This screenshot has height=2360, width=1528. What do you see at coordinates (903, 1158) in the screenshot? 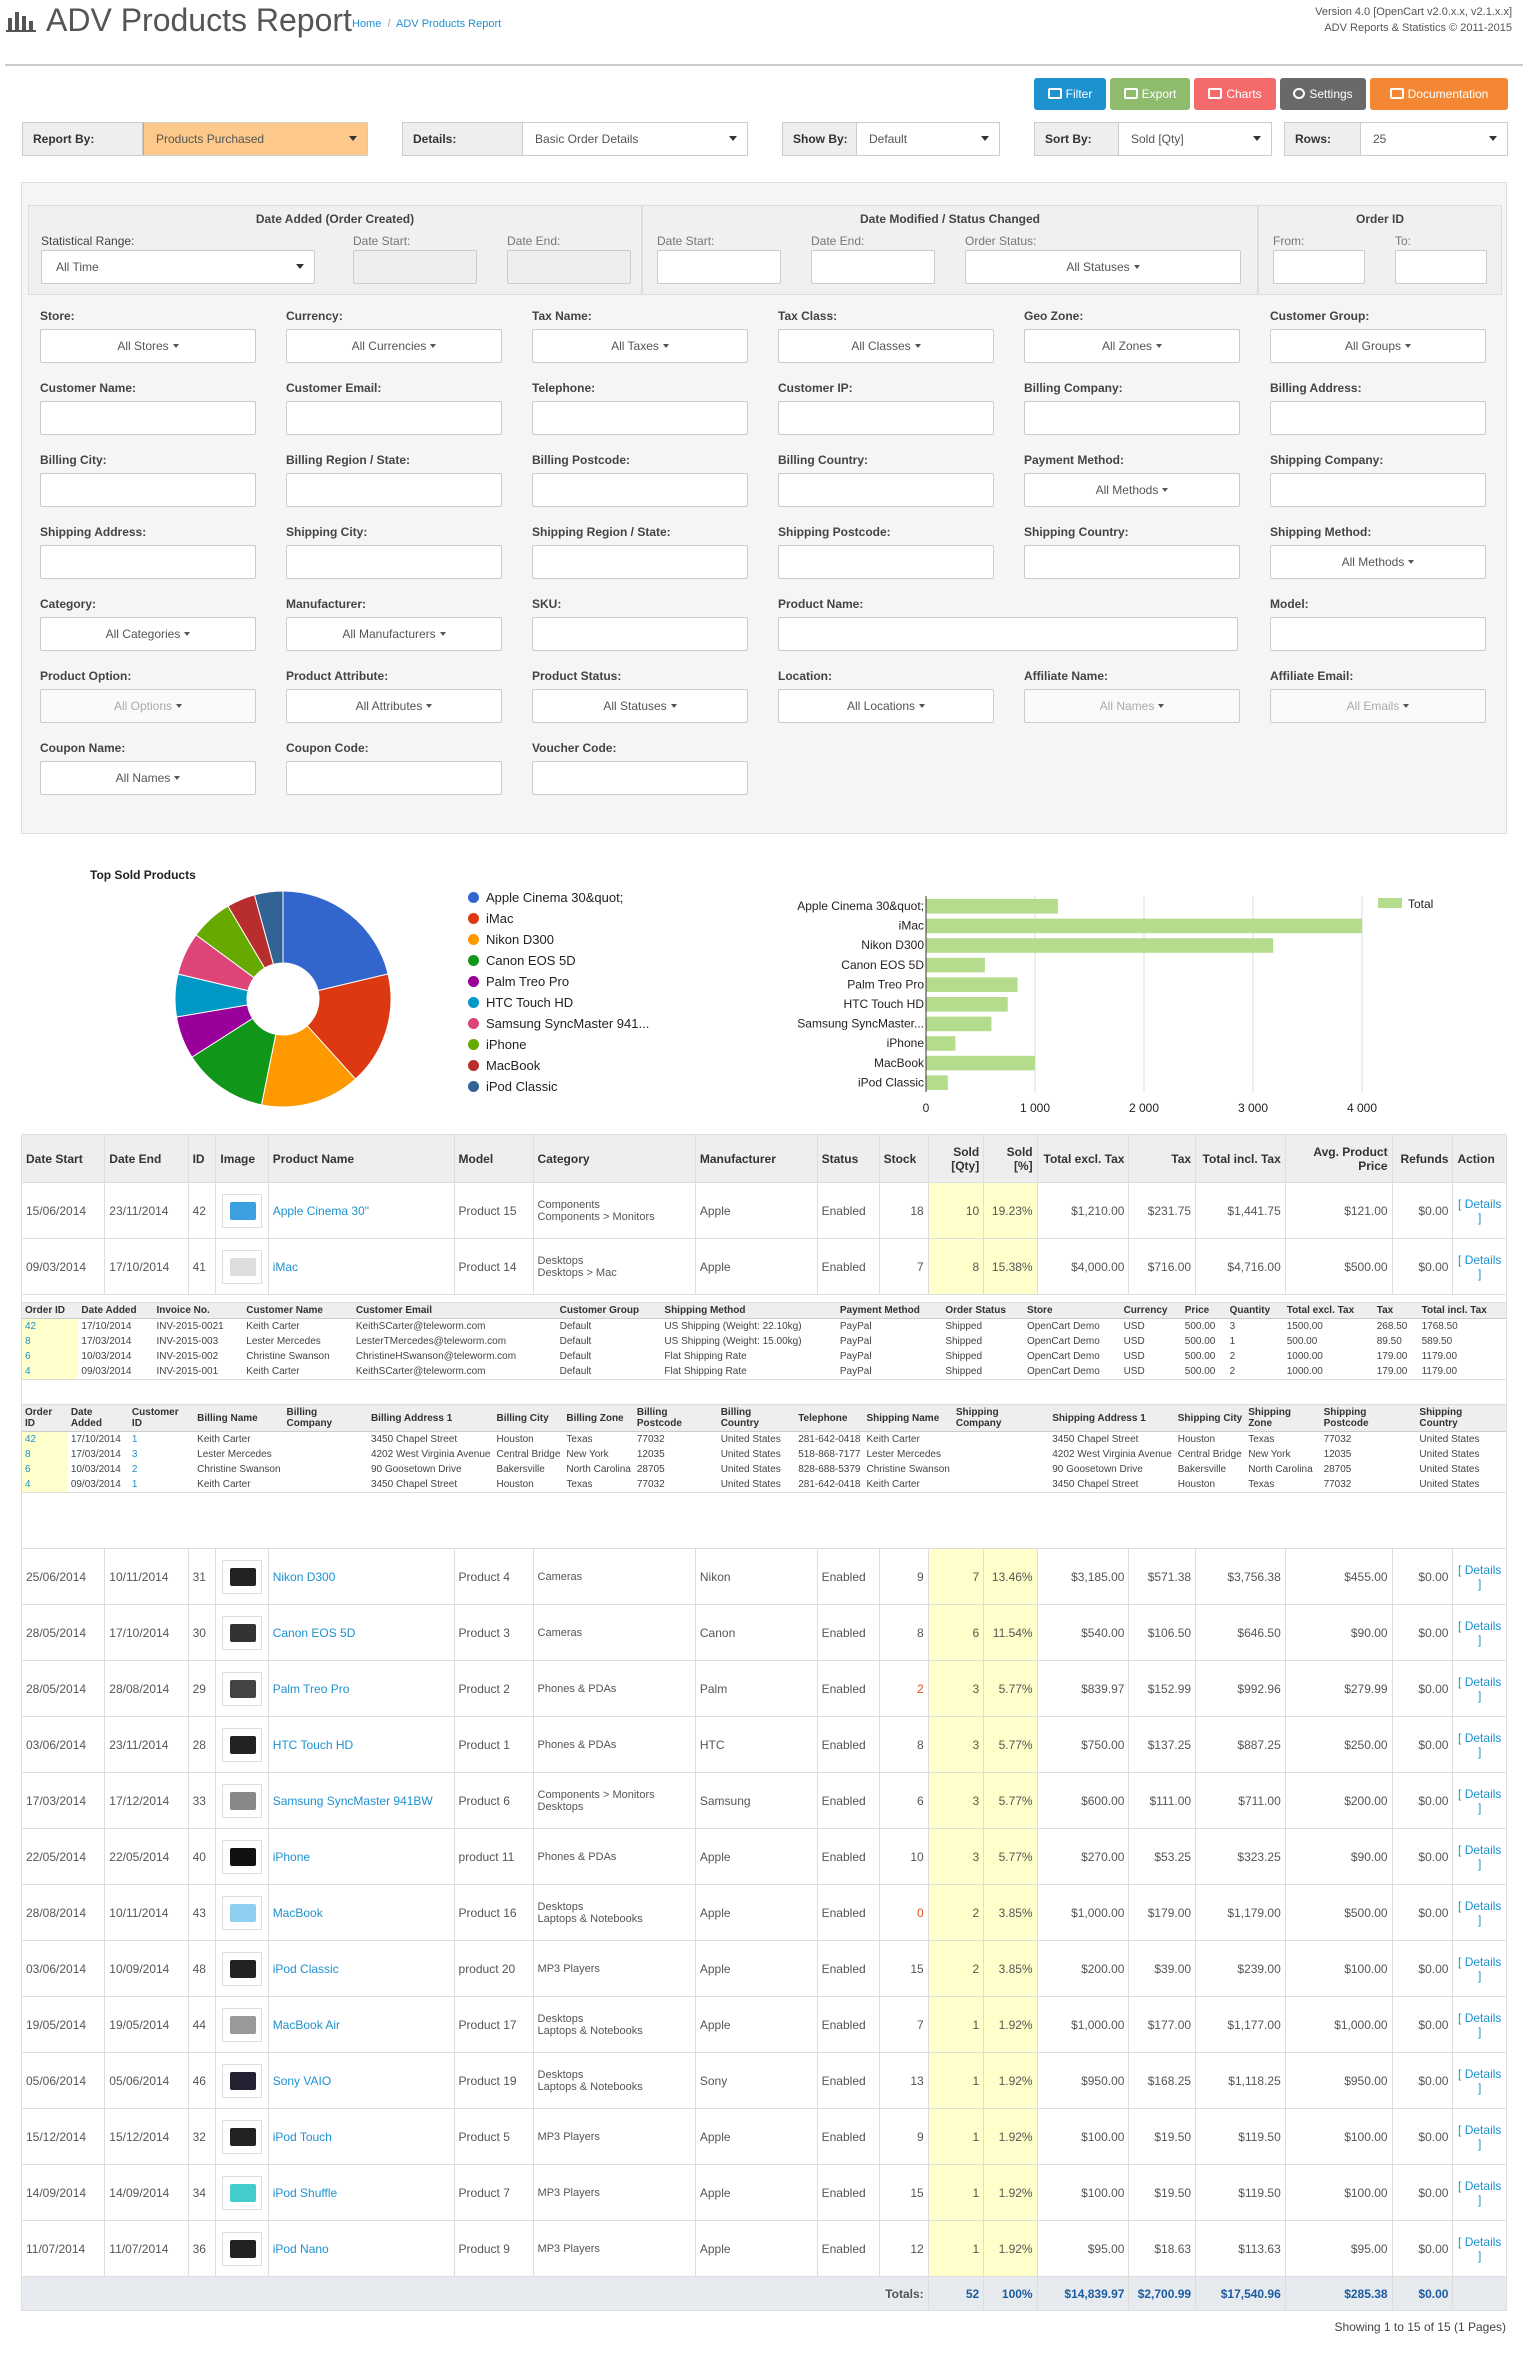
I see `column-header: Stock` at bounding box center [903, 1158].